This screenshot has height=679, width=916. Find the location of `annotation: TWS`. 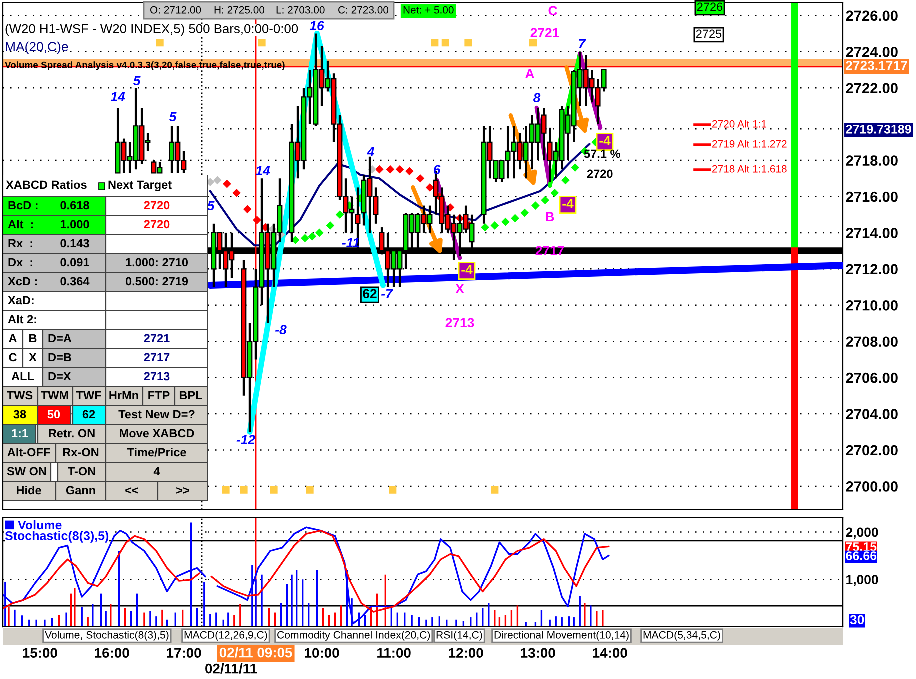

annotation: TWS is located at coordinates (20, 395).